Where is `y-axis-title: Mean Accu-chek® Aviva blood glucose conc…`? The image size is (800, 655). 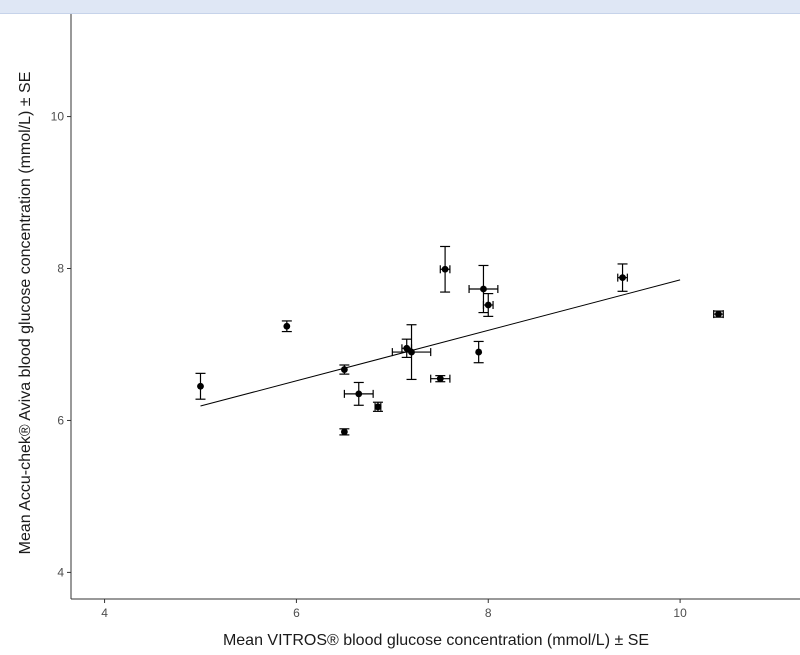
y-axis-title: Mean Accu-chek® Aviva blood glucose conc… is located at coordinates (25, 313).